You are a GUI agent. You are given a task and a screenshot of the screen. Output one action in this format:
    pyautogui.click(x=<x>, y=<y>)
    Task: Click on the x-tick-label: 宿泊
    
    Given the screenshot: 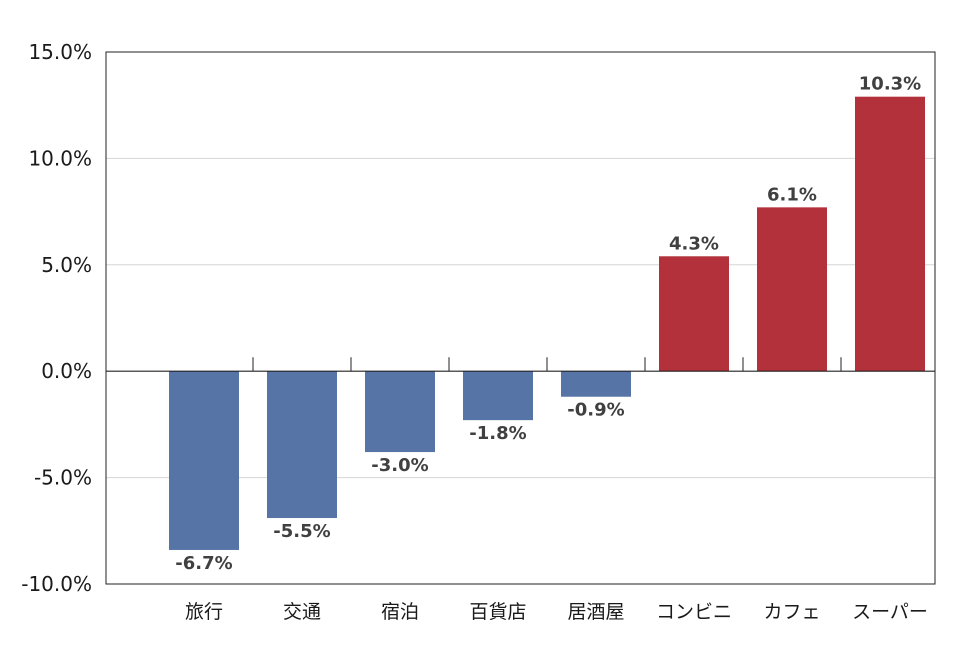 What is the action you would take?
    pyautogui.click(x=400, y=612)
    